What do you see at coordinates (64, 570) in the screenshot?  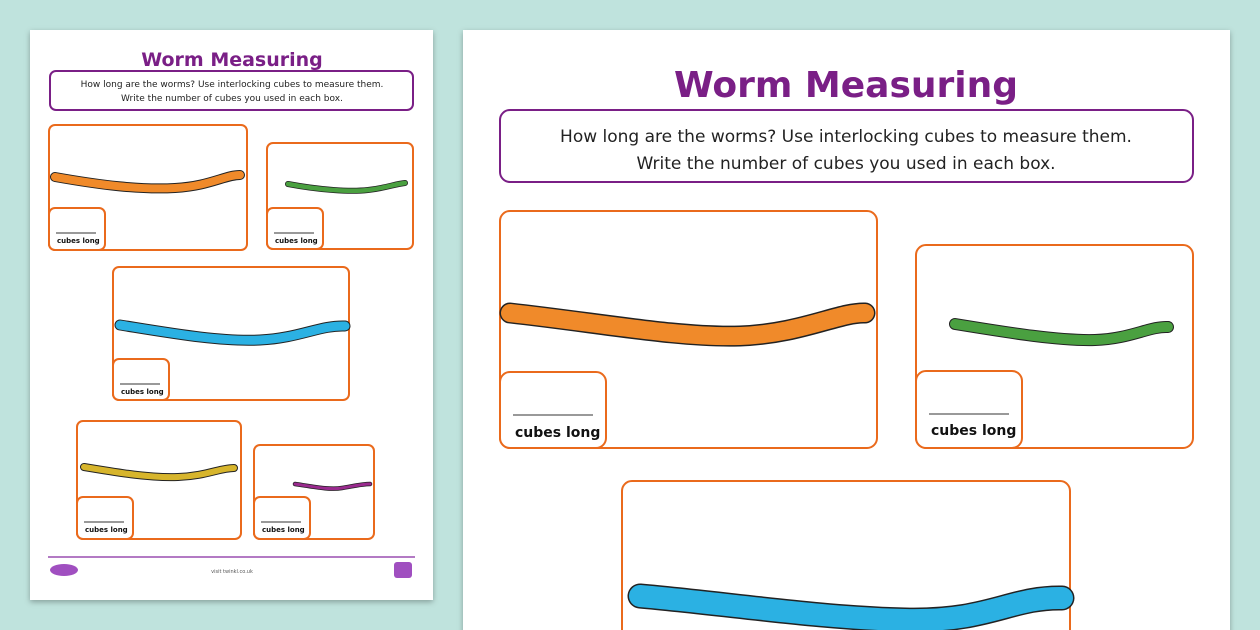 I see `logo` at bounding box center [64, 570].